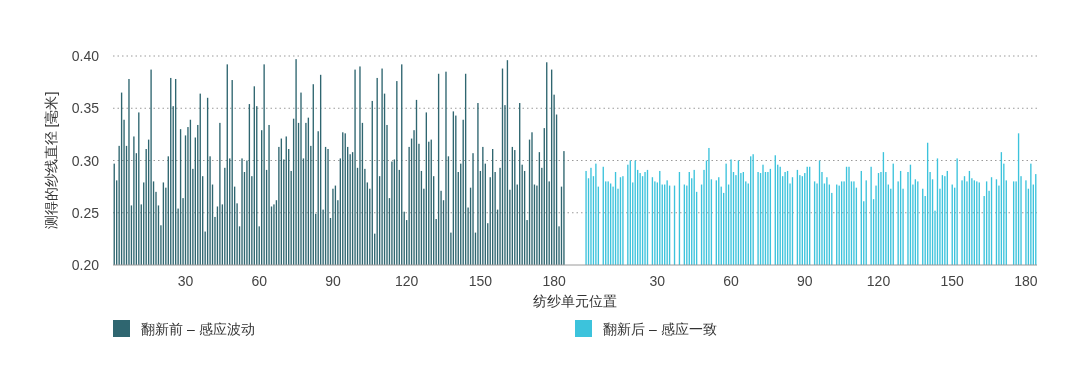  Describe the element at coordinates (85, 160) in the screenshot. I see `y-tick-label: 0.30` at that location.